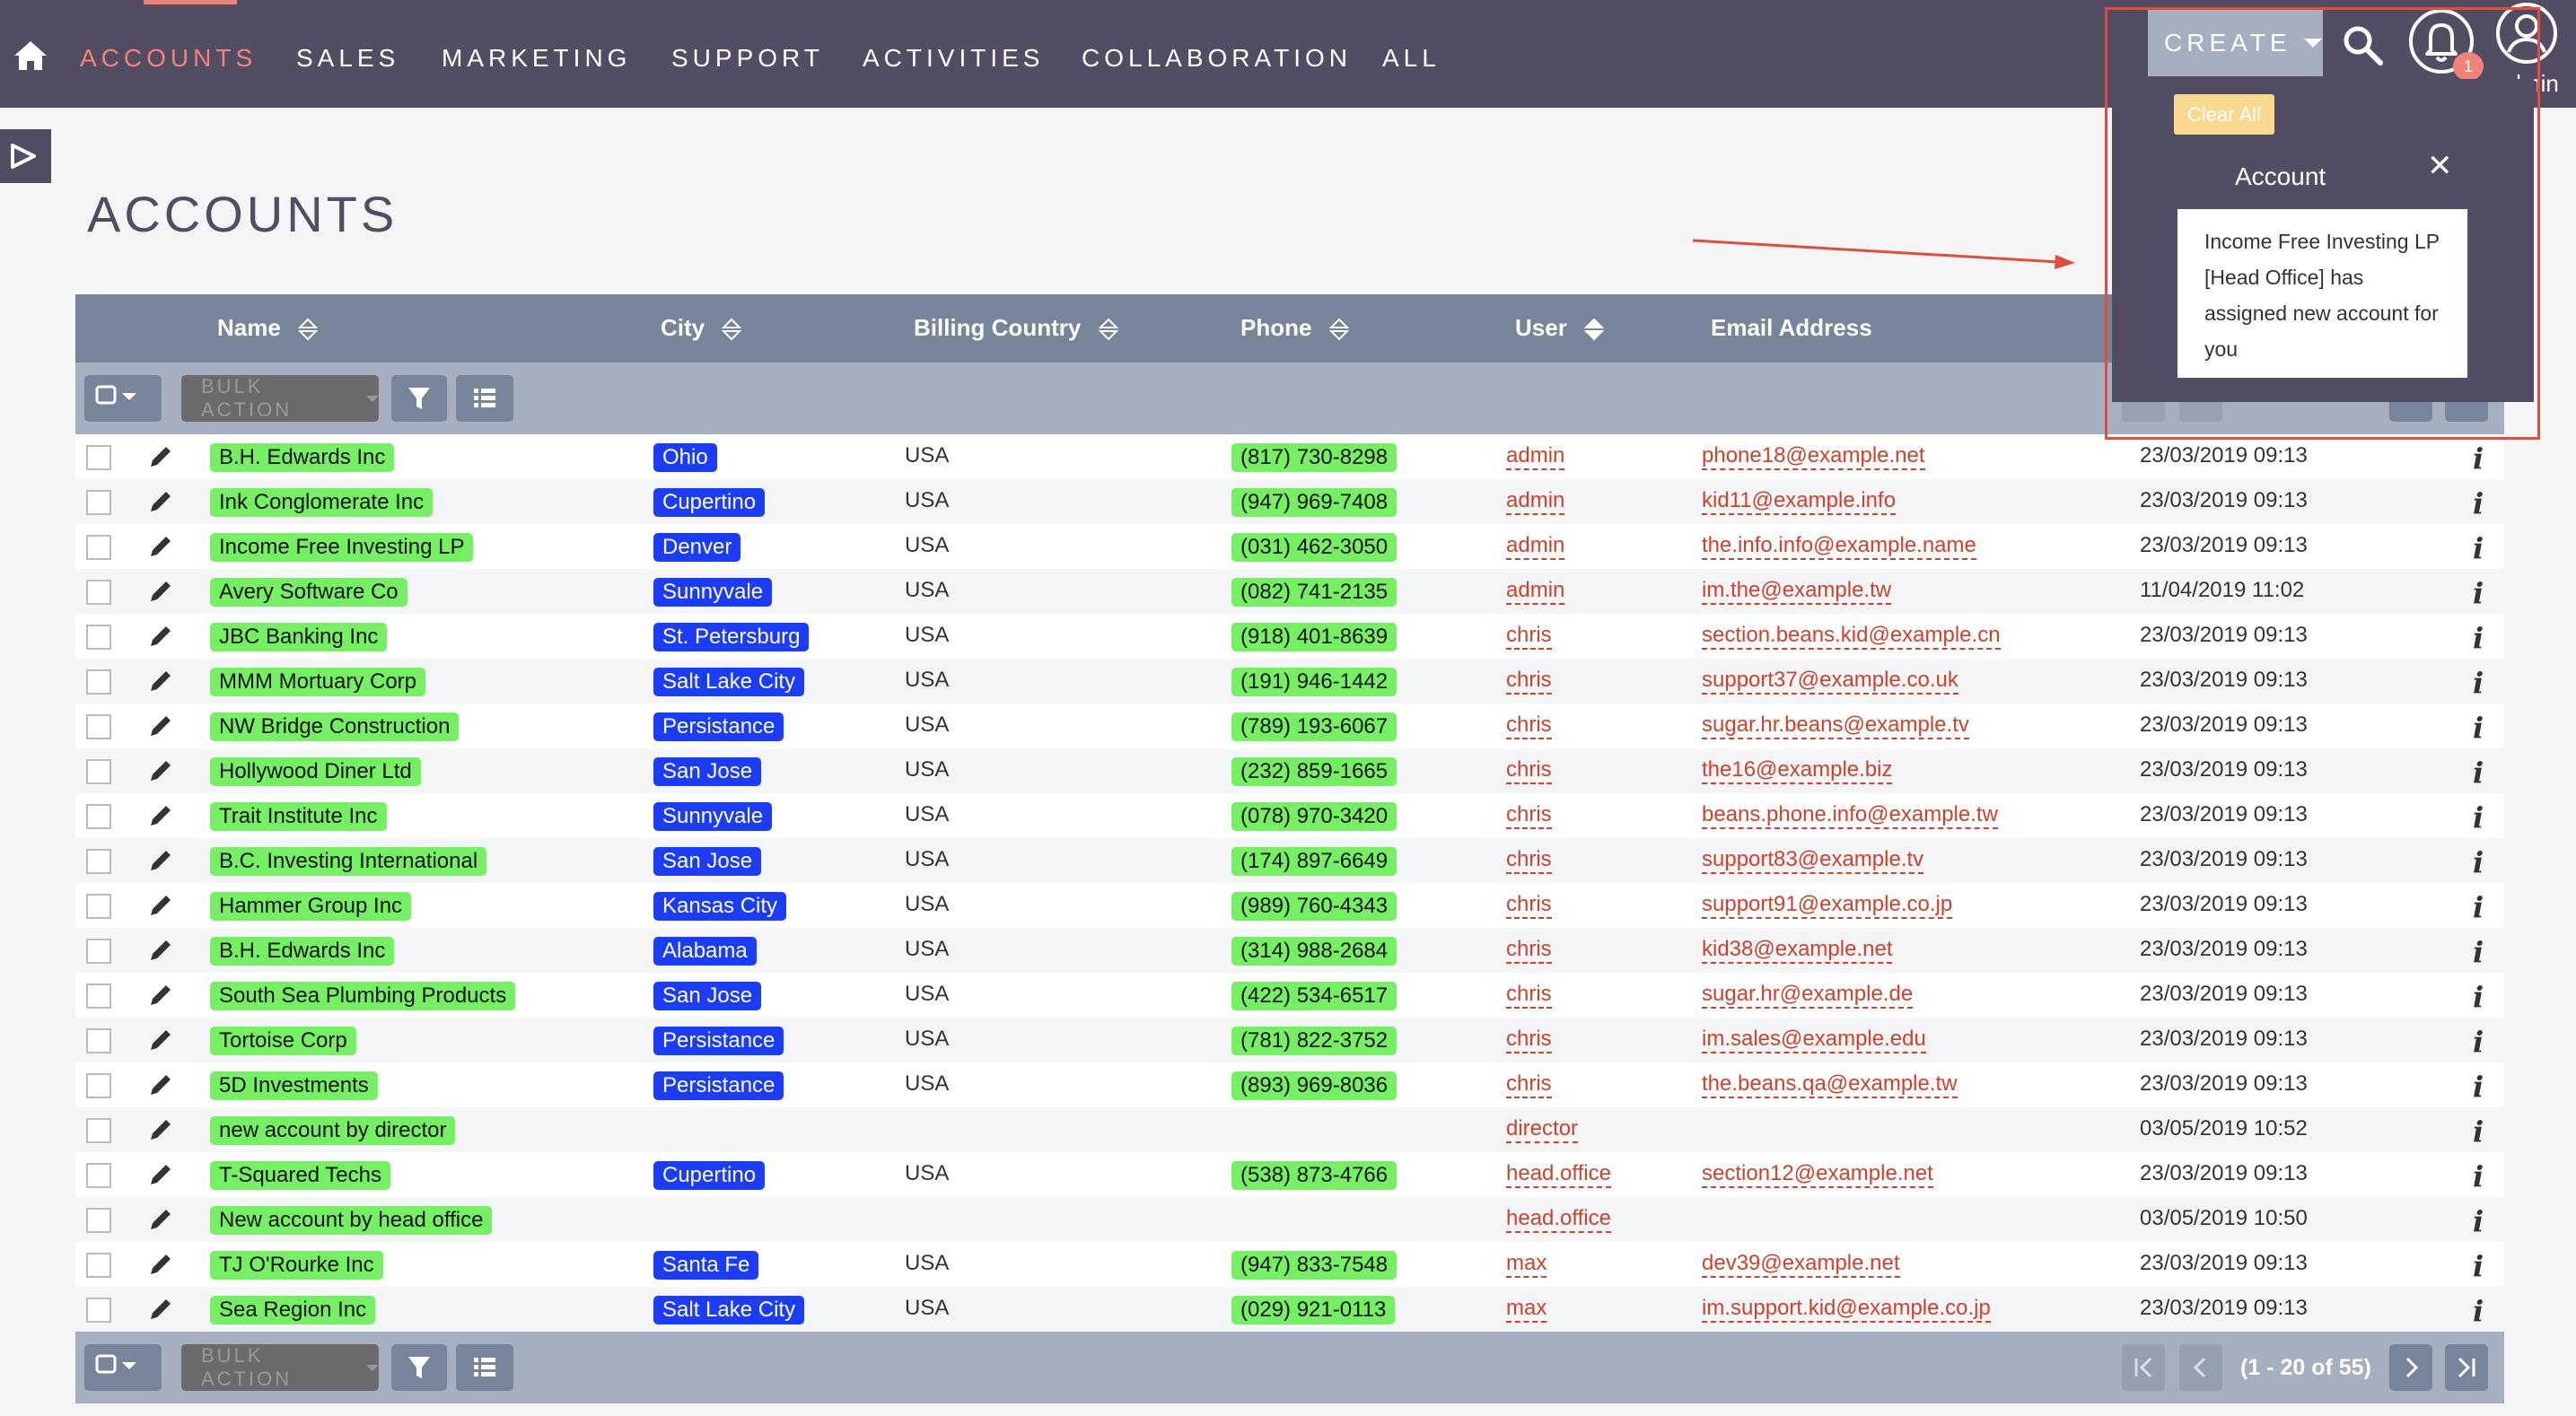 Image resolution: width=2576 pixels, height=1416 pixels. Describe the element at coordinates (280, 1367) in the screenshot. I see `bulk-action-button: BULK ACTION` at that location.